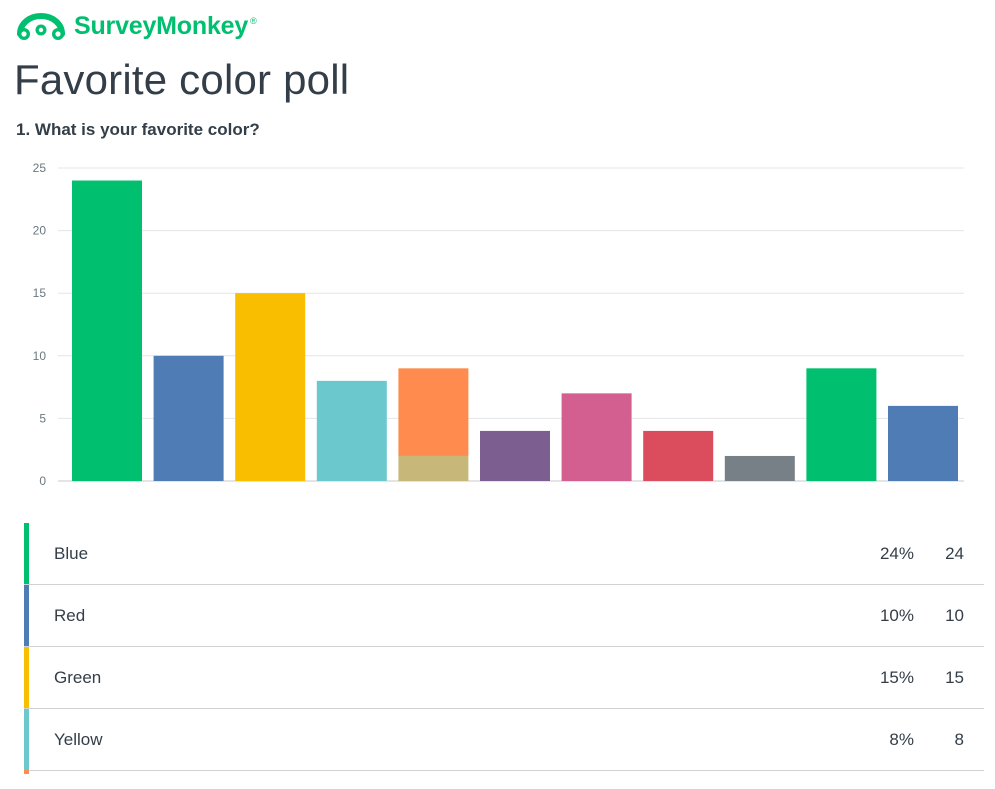 This screenshot has width=995, height=789. I want to click on answer-percent: 24%, so click(896, 553).